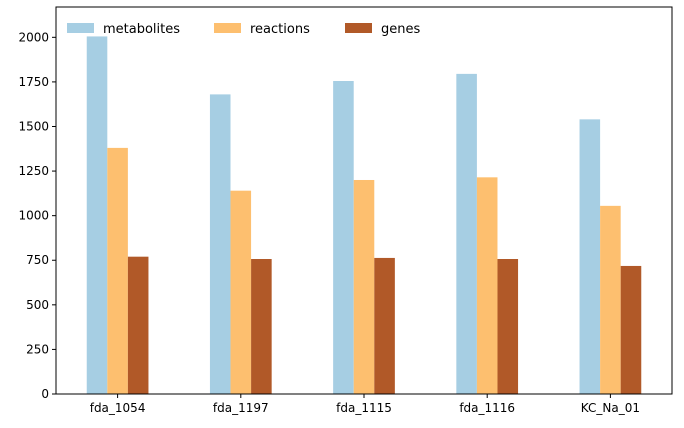 The height and width of the screenshot is (428, 684). Describe the element at coordinates (243, 29) in the screenshot. I see `legend: metabolites reactions genes` at that location.